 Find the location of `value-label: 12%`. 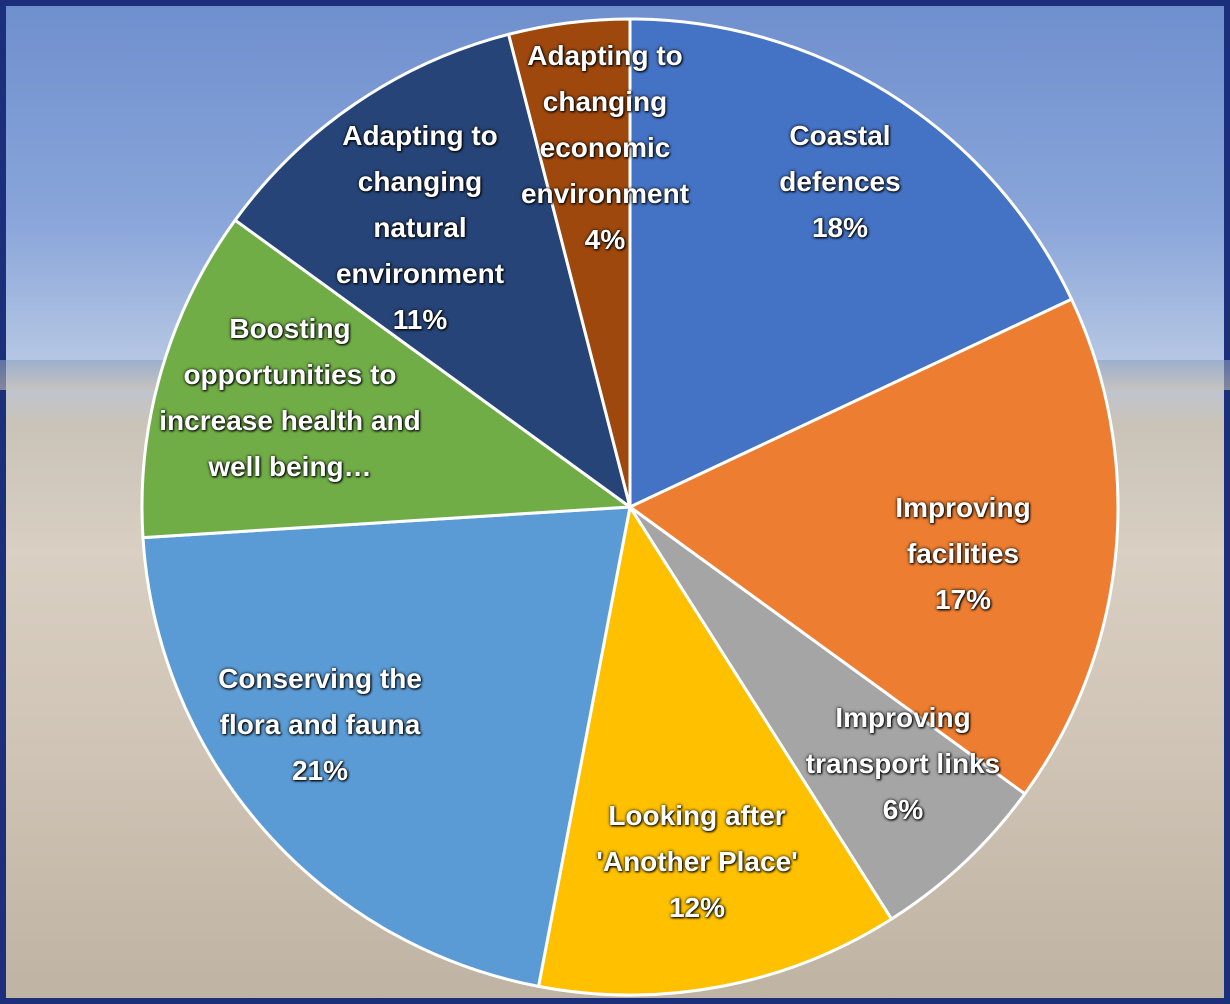

value-label: 12% is located at coordinates (697, 907).